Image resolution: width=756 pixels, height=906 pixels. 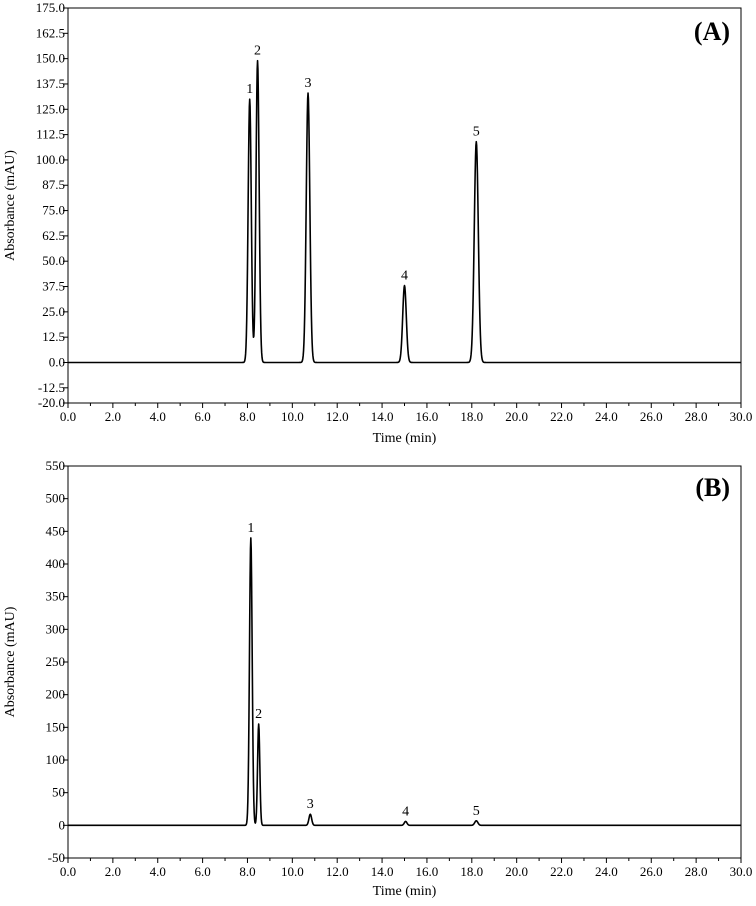 What do you see at coordinates (56, 726) in the screenshot?
I see `y-tick-label: 150` at bounding box center [56, 726].